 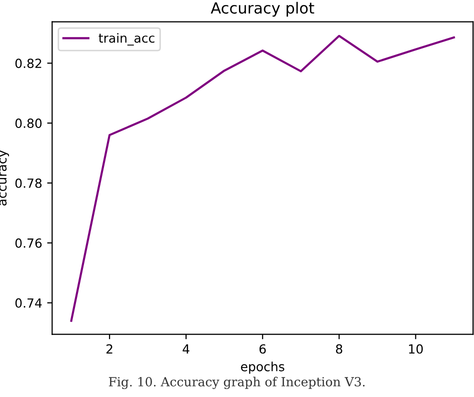 I want to click on x-tick-label: 4, so click(x=186, y=349).